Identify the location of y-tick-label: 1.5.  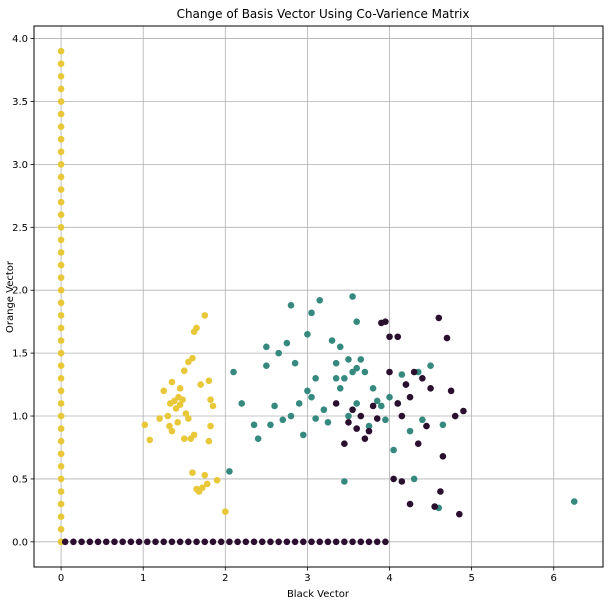
(20, 354).